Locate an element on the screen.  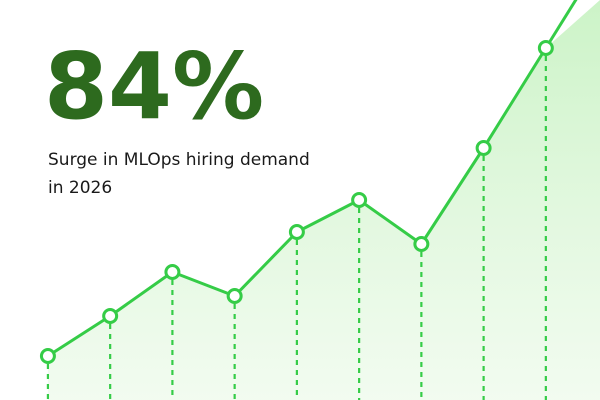
description-line: Surge in MLOps hiring demand is located at coordinates (179, 160).